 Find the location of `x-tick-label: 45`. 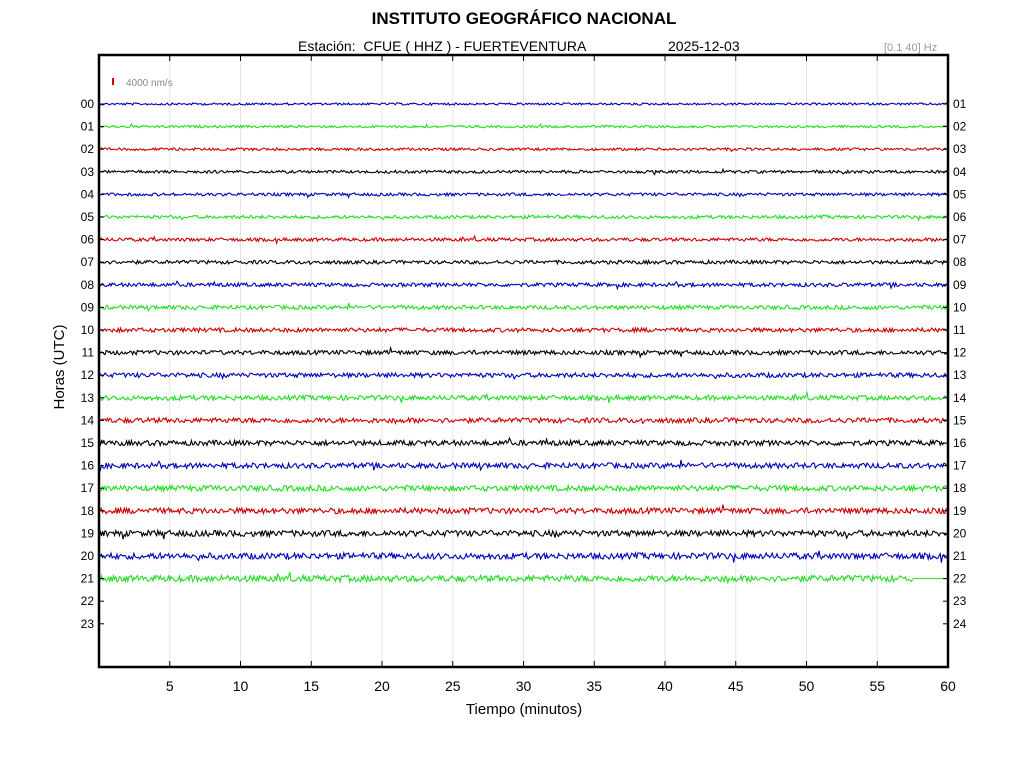

x-tick-label: 45 is located at coordinates (736, 686).